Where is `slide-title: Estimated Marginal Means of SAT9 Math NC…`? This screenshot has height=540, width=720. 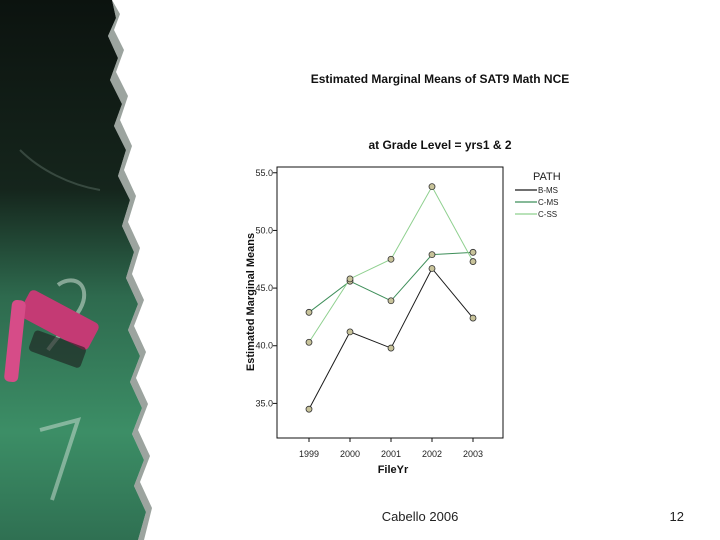
slide-title: Estimated Marginal Means of SAT9 Math NC… is located at coordinates (440, 79).